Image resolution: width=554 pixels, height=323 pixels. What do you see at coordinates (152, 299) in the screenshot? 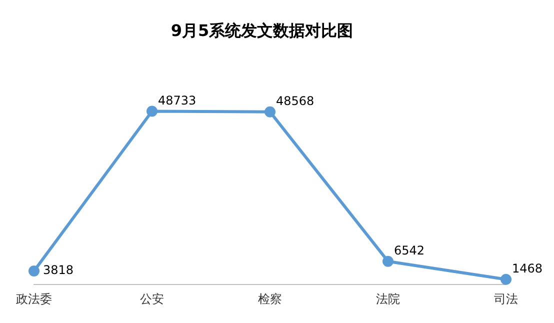
I see `x-tick-label: 公安` at bounding box center [152, 299].